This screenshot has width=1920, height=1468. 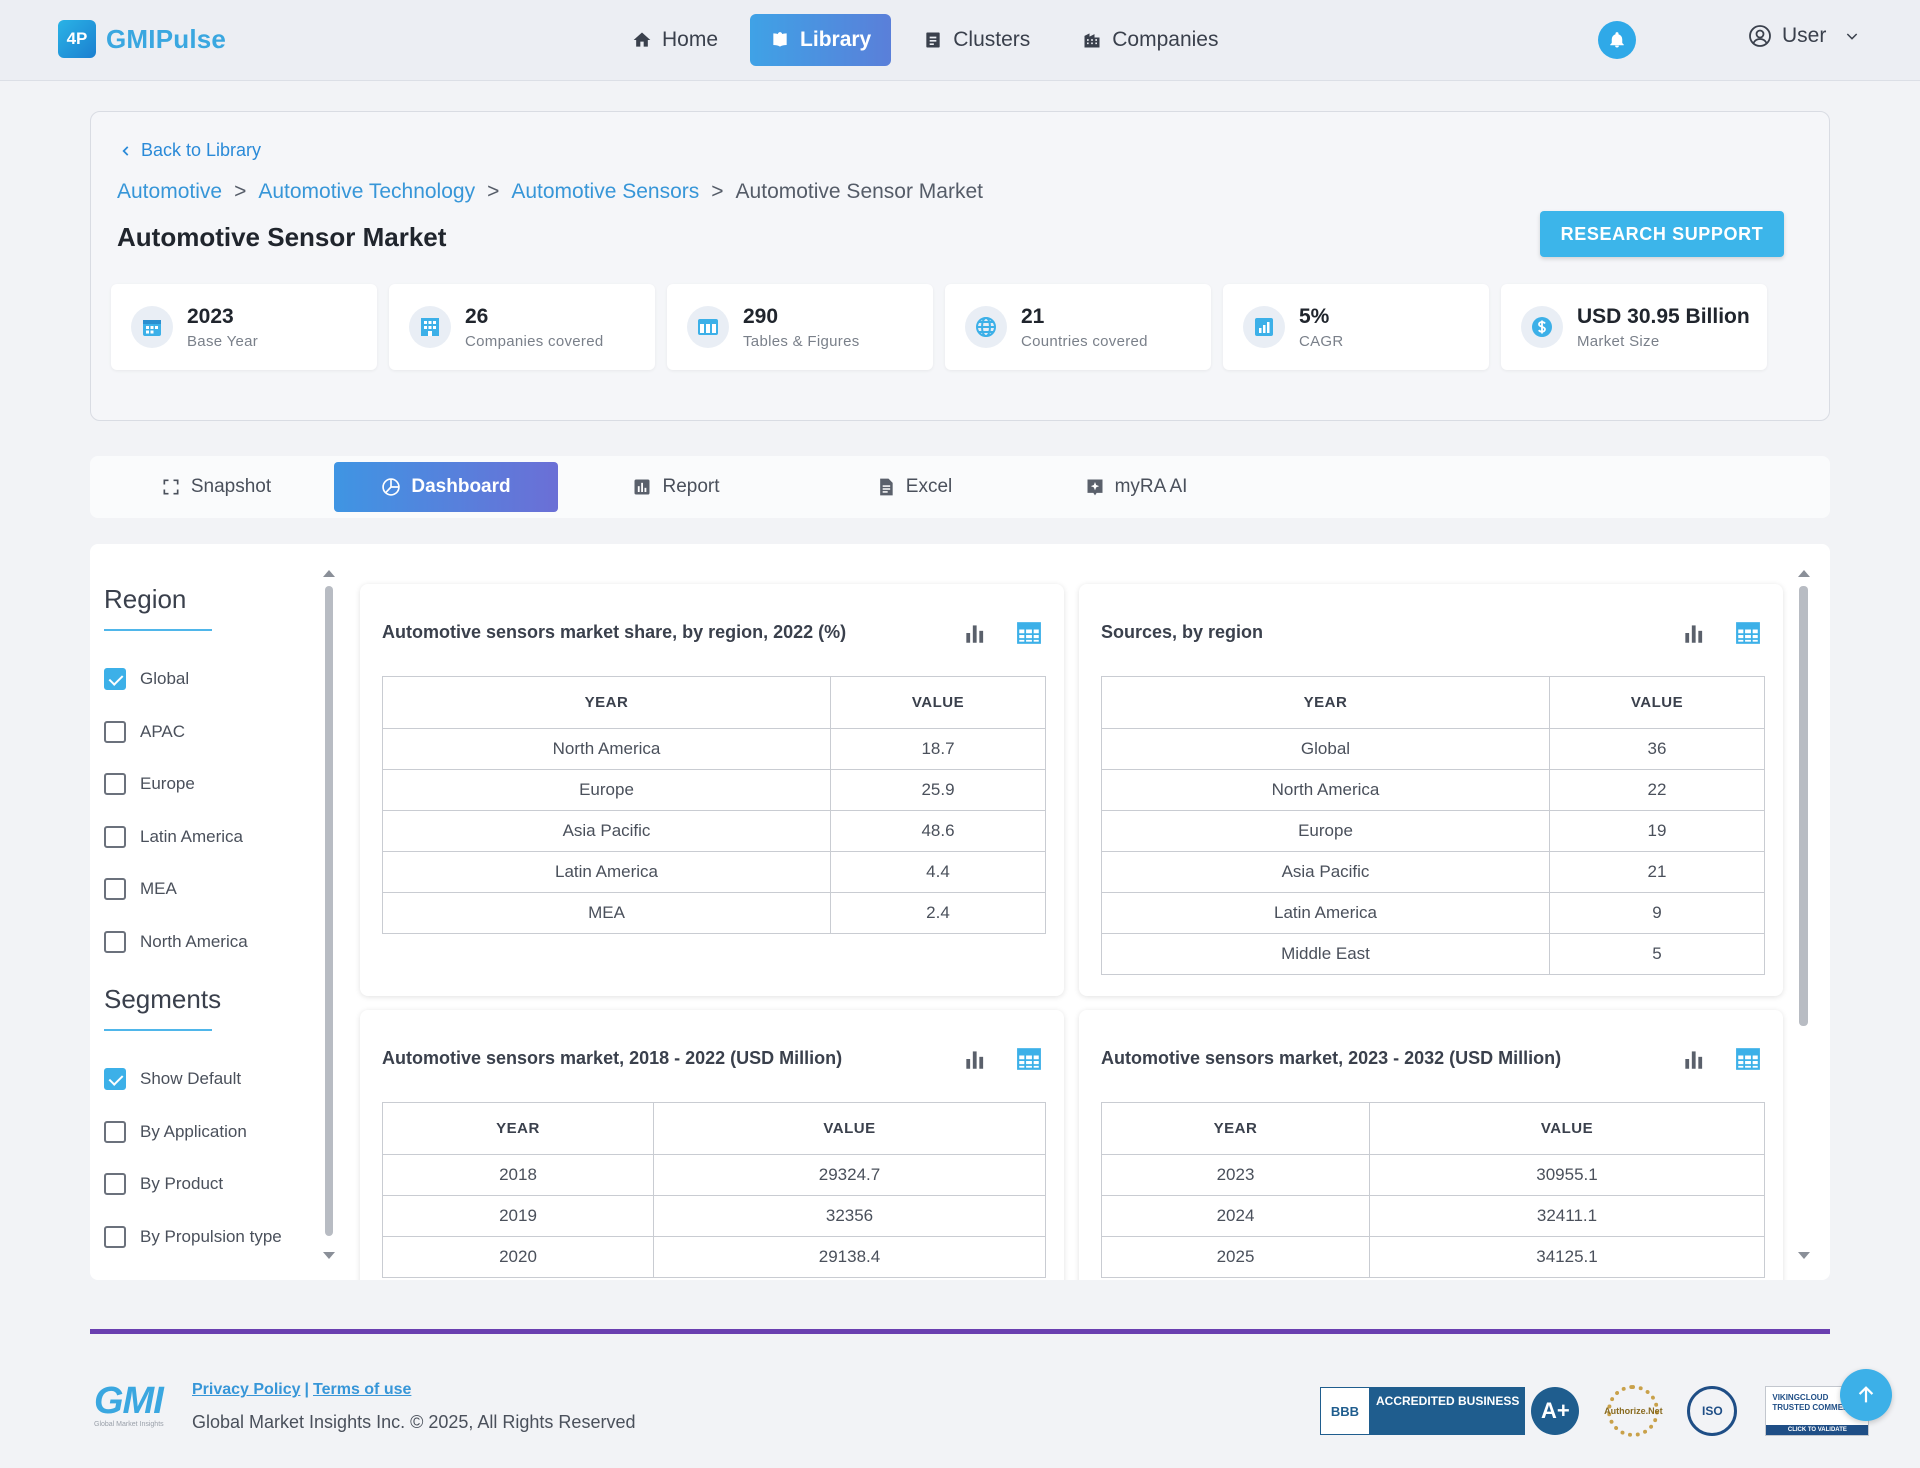 I want to click on iso-badge: ISO, so click(x=1712, y=1411).